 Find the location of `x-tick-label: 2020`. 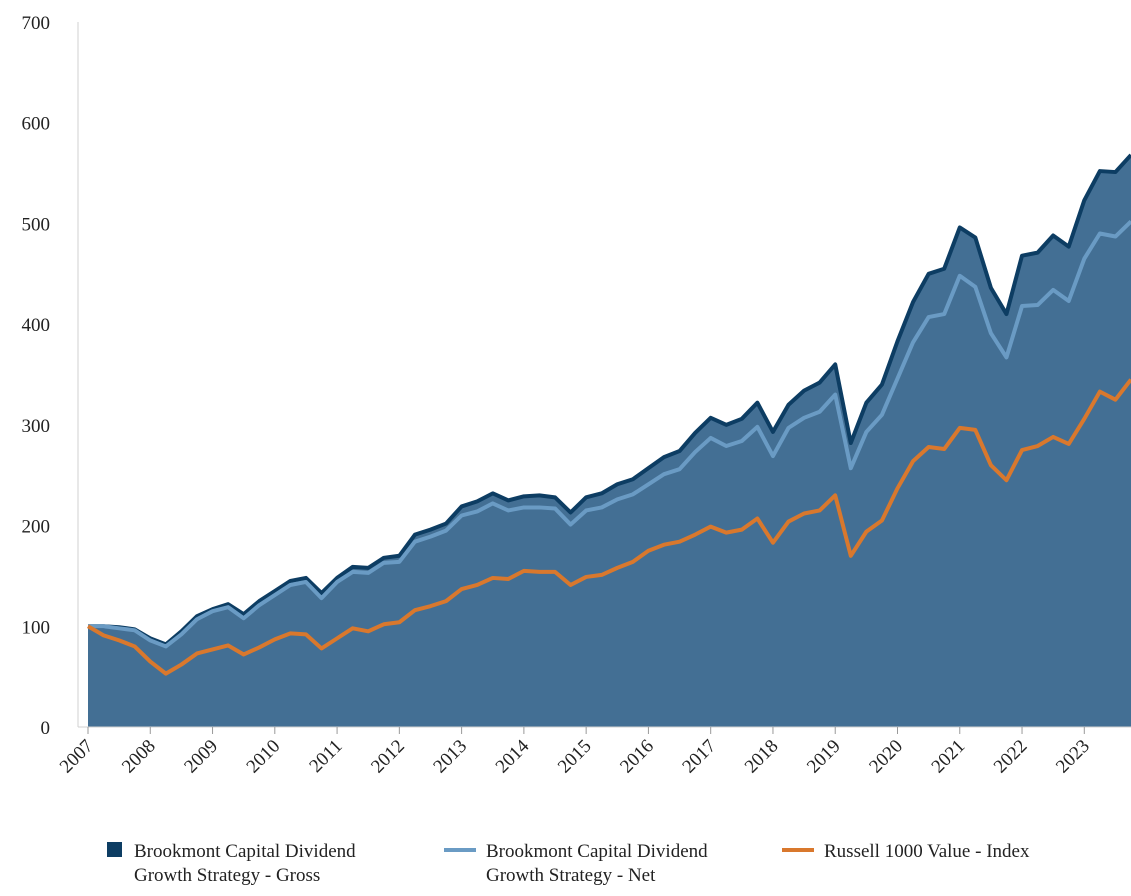

x-tick-label: 2020 is located at coordinates (886, 757).